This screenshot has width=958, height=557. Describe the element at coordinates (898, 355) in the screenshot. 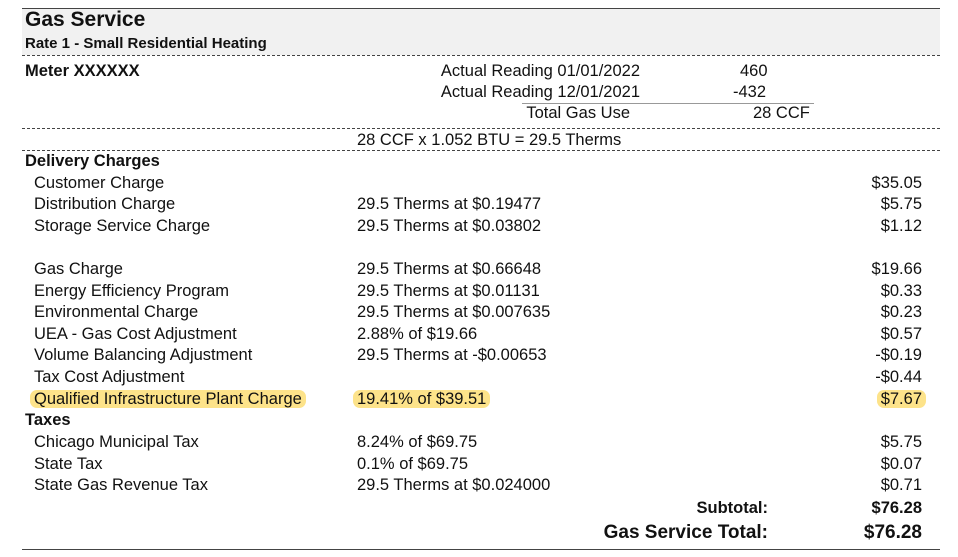

I see `charge-amount: -$0.19` at that location.